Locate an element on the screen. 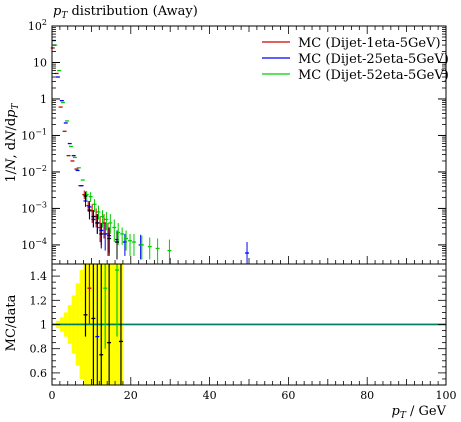 The image size is (461, 422). x-tick-label: 0 is located at coordinates (52, 395).